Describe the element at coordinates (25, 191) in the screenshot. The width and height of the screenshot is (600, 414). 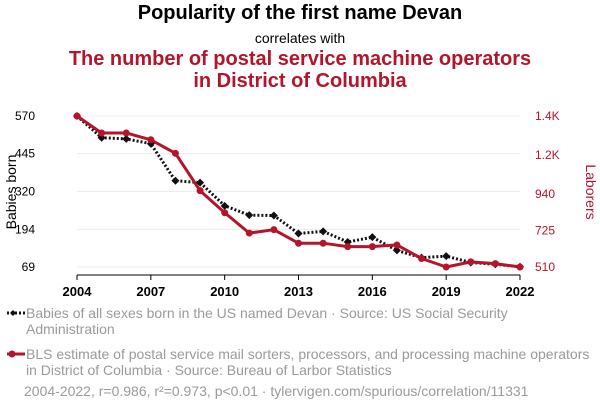
I see `y-left-tick-label: 320` at that location.